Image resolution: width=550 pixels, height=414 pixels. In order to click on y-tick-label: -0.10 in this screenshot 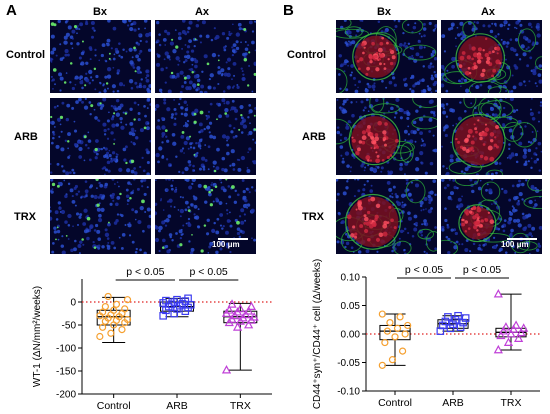, I will do `click(348, 392)`.